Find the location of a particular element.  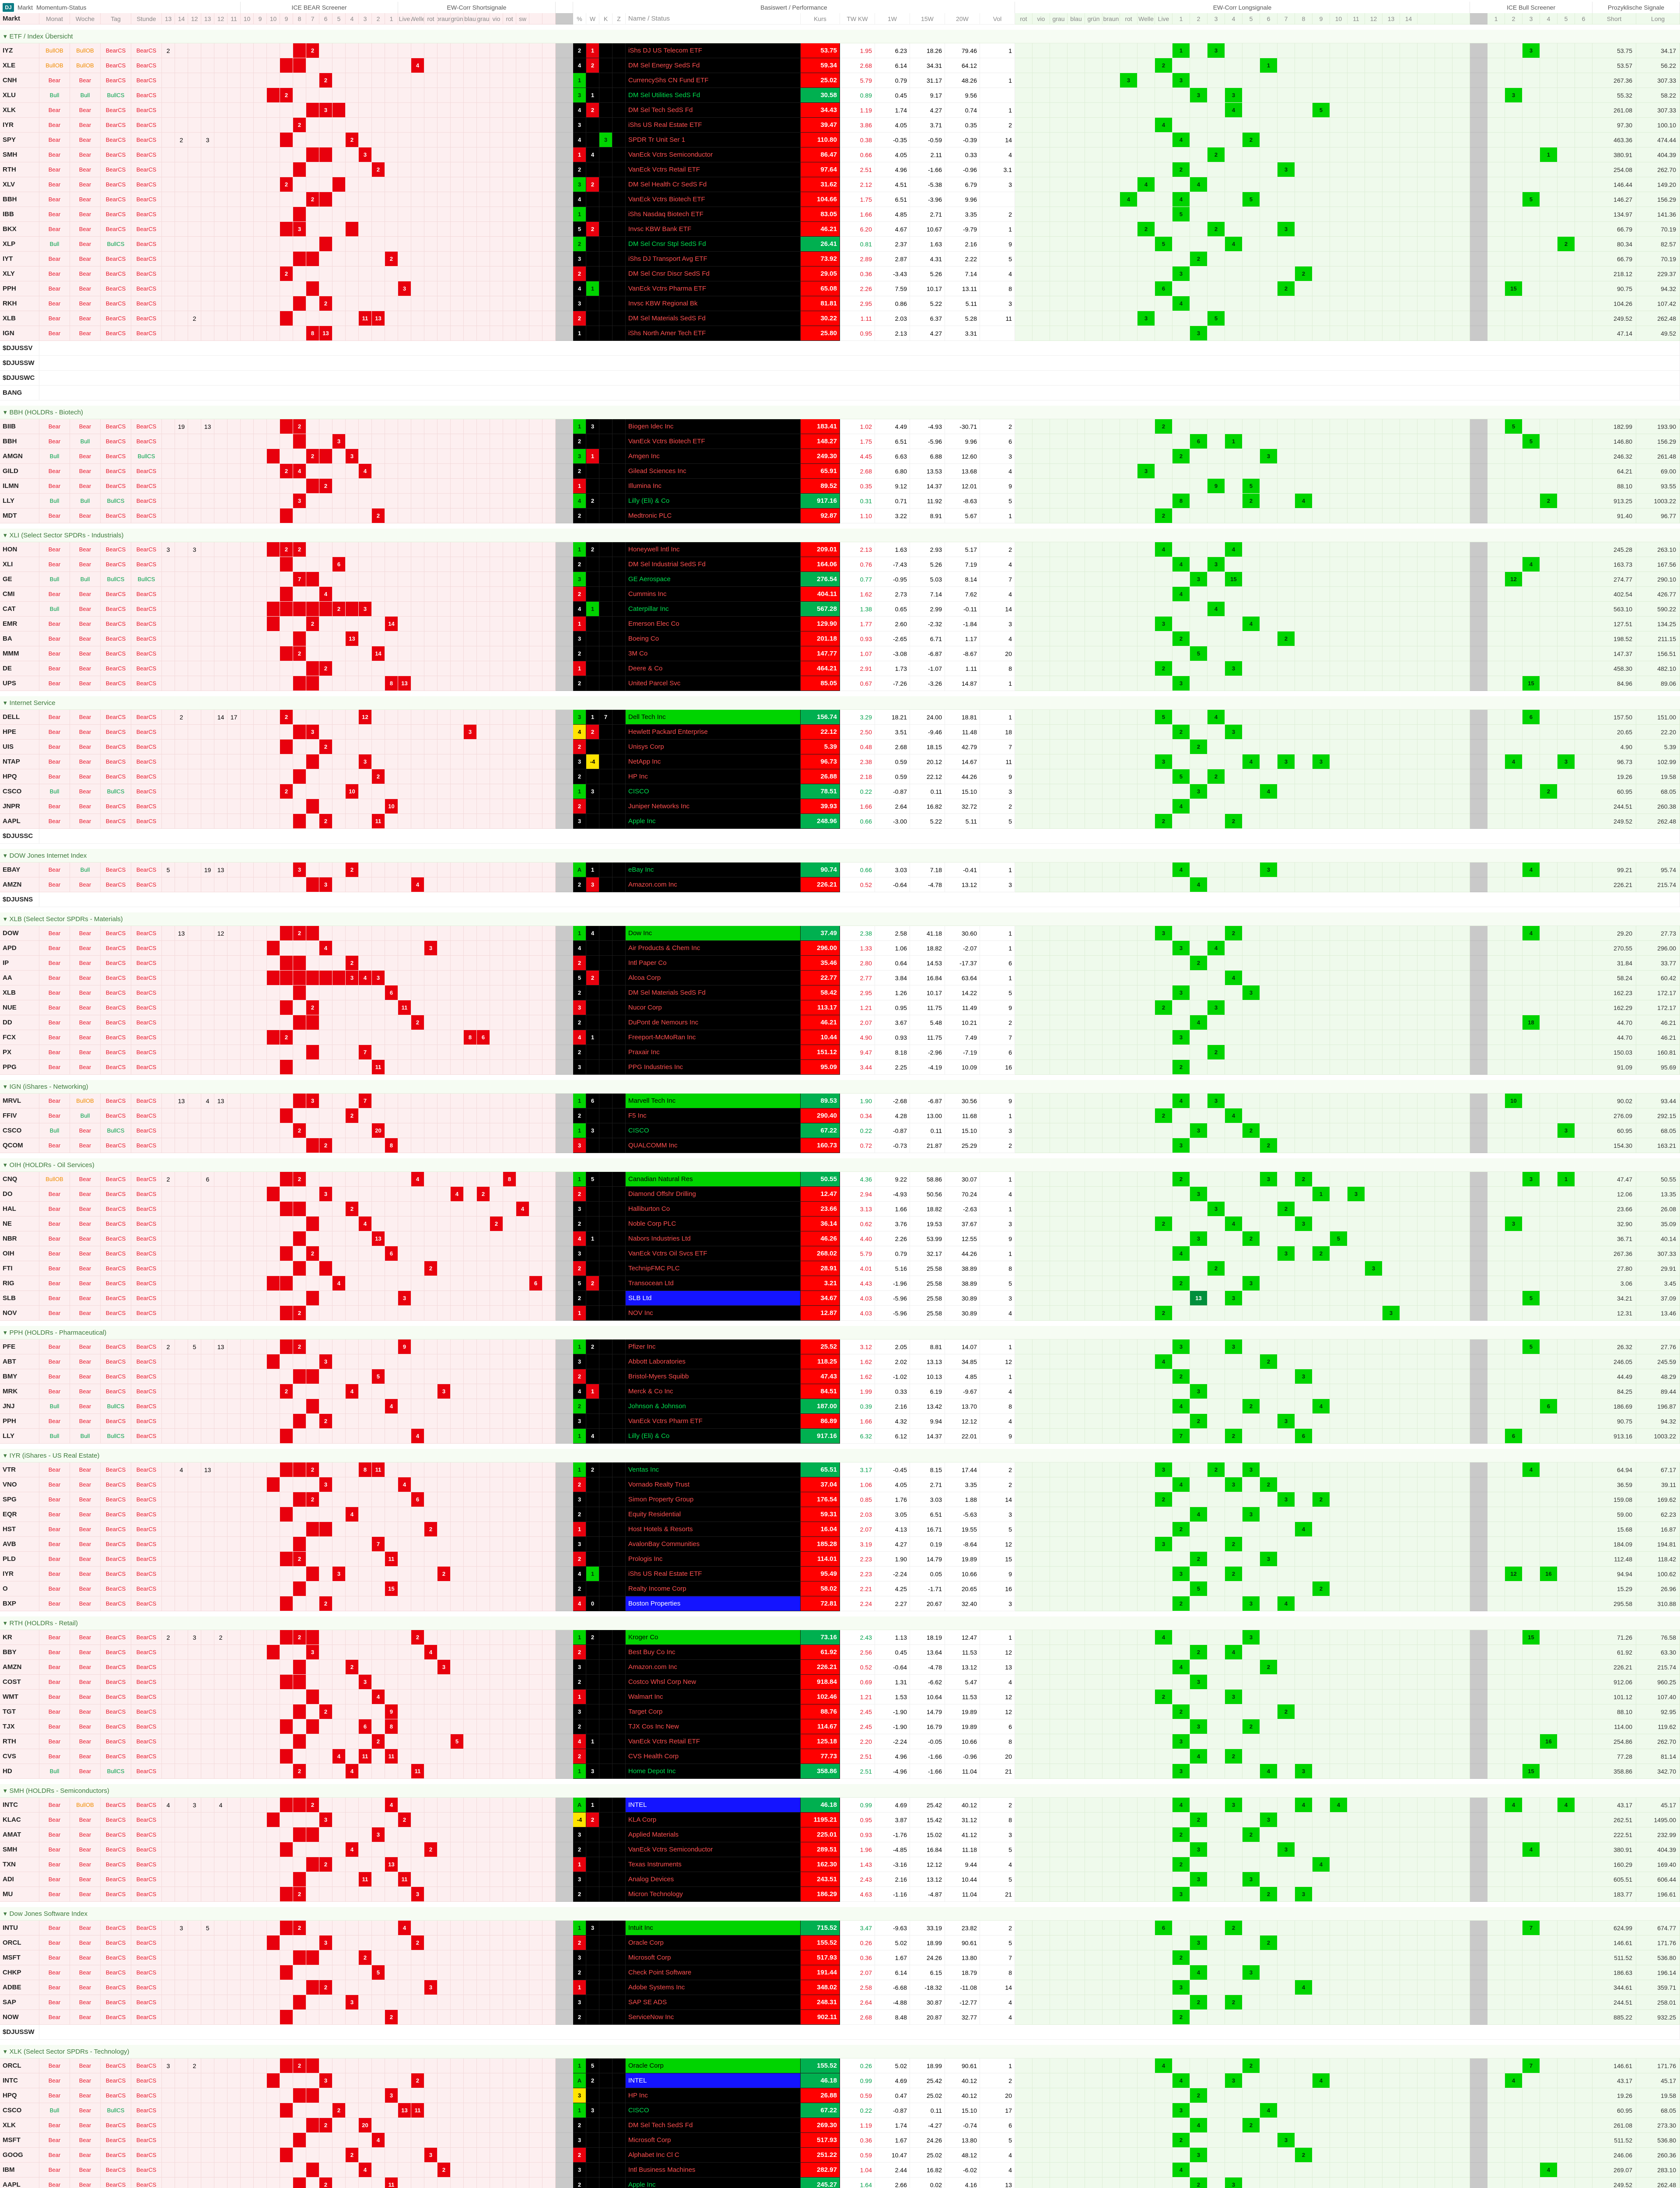

bull-signal-cell: 18 is located at coordinates (1531, 1022).